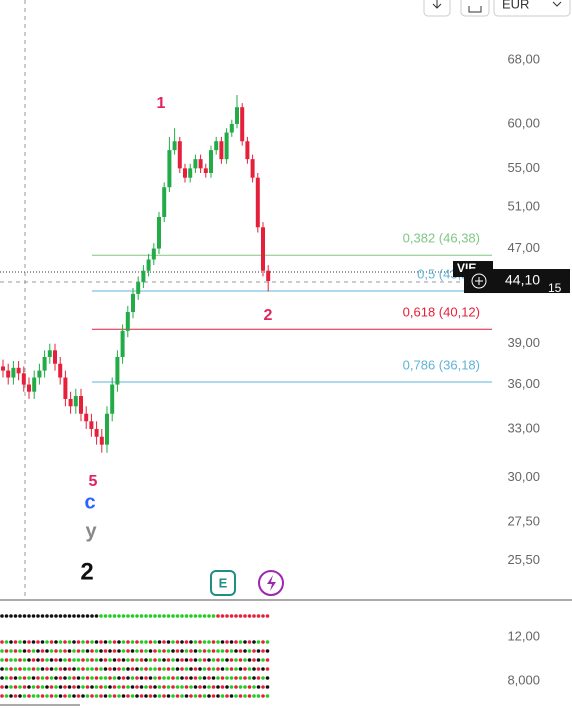 Image resolution: width=572 pixels, height=712 pixels. Describe the element at coordinates (523, 122) in the screenshot. I see `y-tick-label: 60,00` at that location.